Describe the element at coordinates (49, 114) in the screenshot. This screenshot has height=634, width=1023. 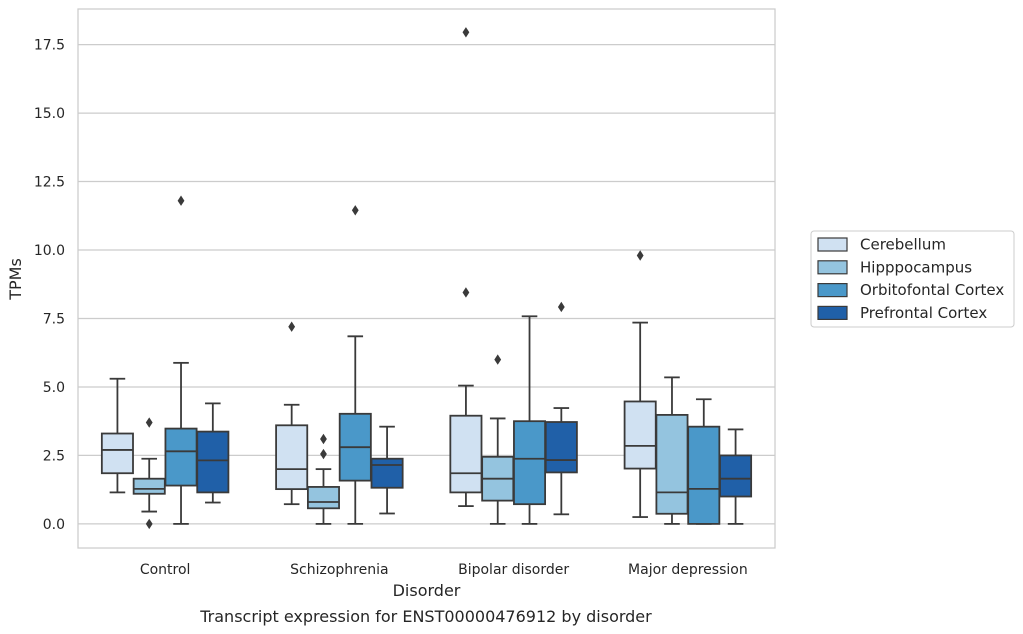
I see `y-tick-label: 15.0` at that location.